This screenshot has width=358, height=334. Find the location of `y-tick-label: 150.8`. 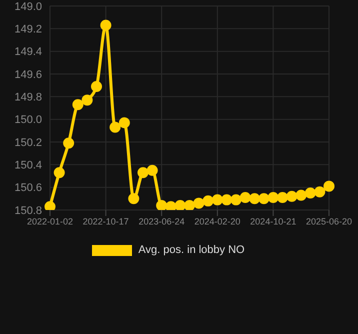

y-tick-label: 150.8 is located at coordinates (28, 210).